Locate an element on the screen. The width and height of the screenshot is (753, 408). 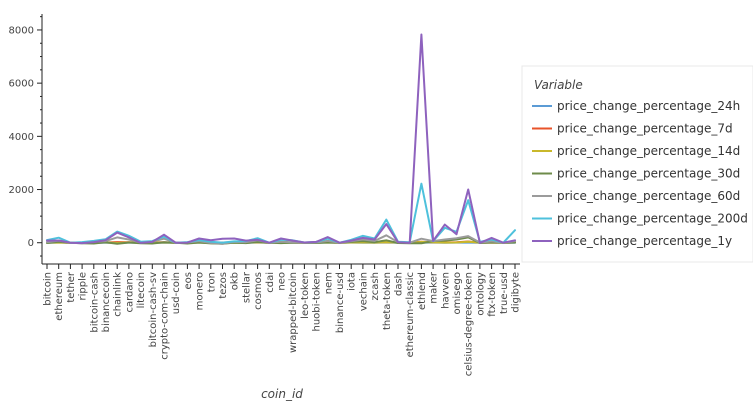
x-tick-label: ethereum is located at coordinates (59, 296).